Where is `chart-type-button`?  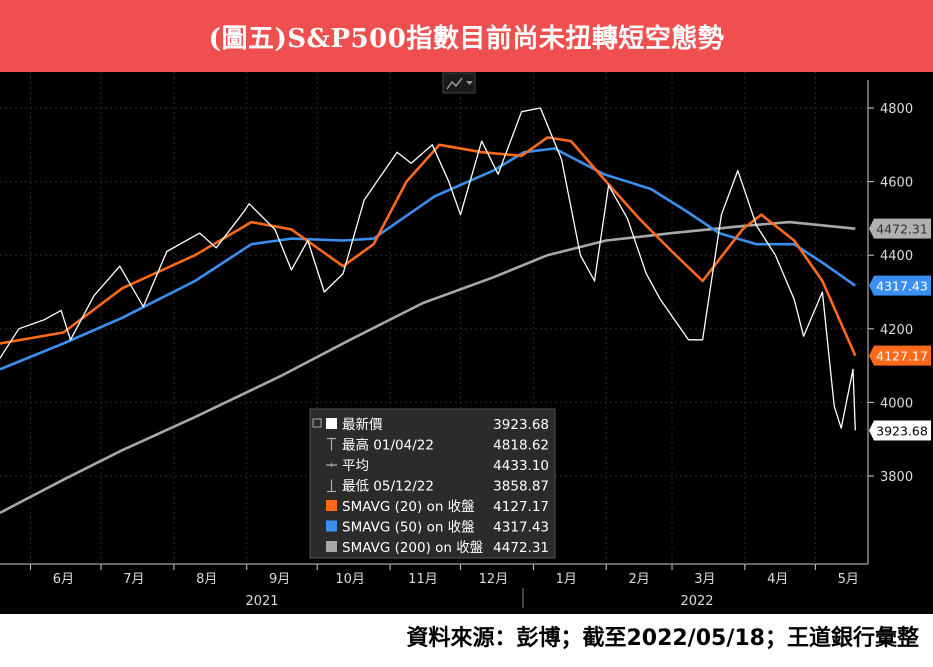 chart-type-button is located at coordinates (459, 83).